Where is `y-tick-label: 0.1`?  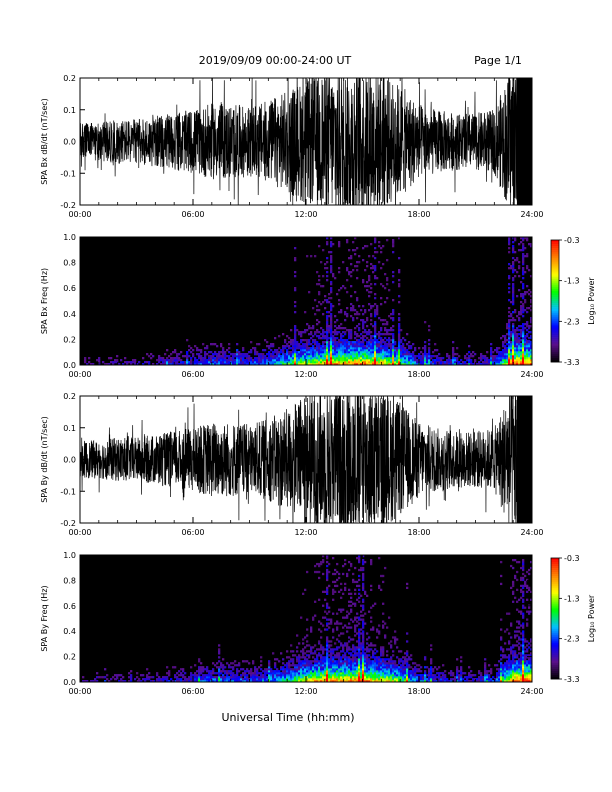
y-tick-label: 0.1 is located at coordinates (69, 110).